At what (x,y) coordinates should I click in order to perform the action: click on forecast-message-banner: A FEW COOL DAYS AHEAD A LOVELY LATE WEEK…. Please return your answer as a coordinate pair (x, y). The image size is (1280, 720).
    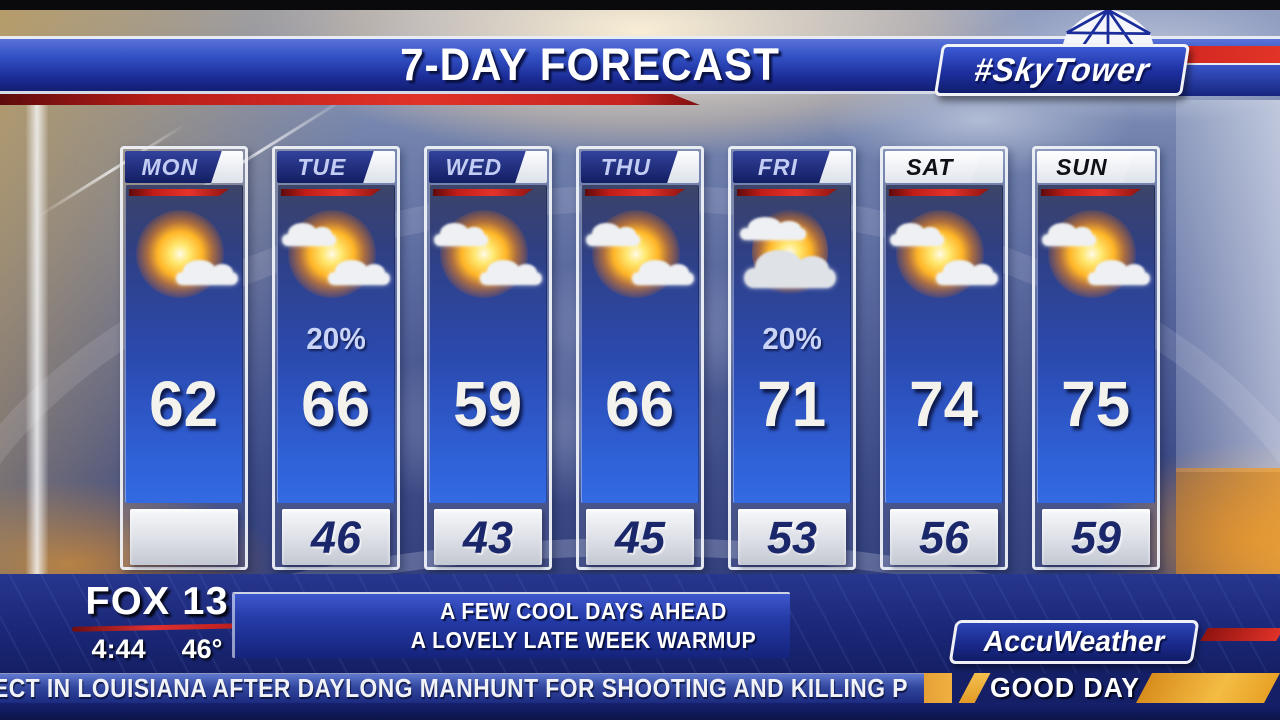
    Looking at the image, I should click on (511, 625).